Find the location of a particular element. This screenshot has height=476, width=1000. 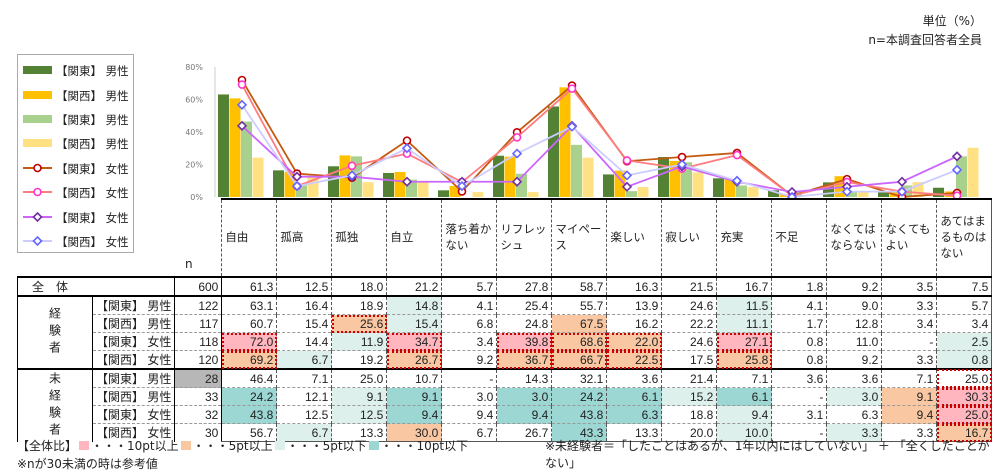

value-cell: 18.8 is located at coordinates (689, 414).